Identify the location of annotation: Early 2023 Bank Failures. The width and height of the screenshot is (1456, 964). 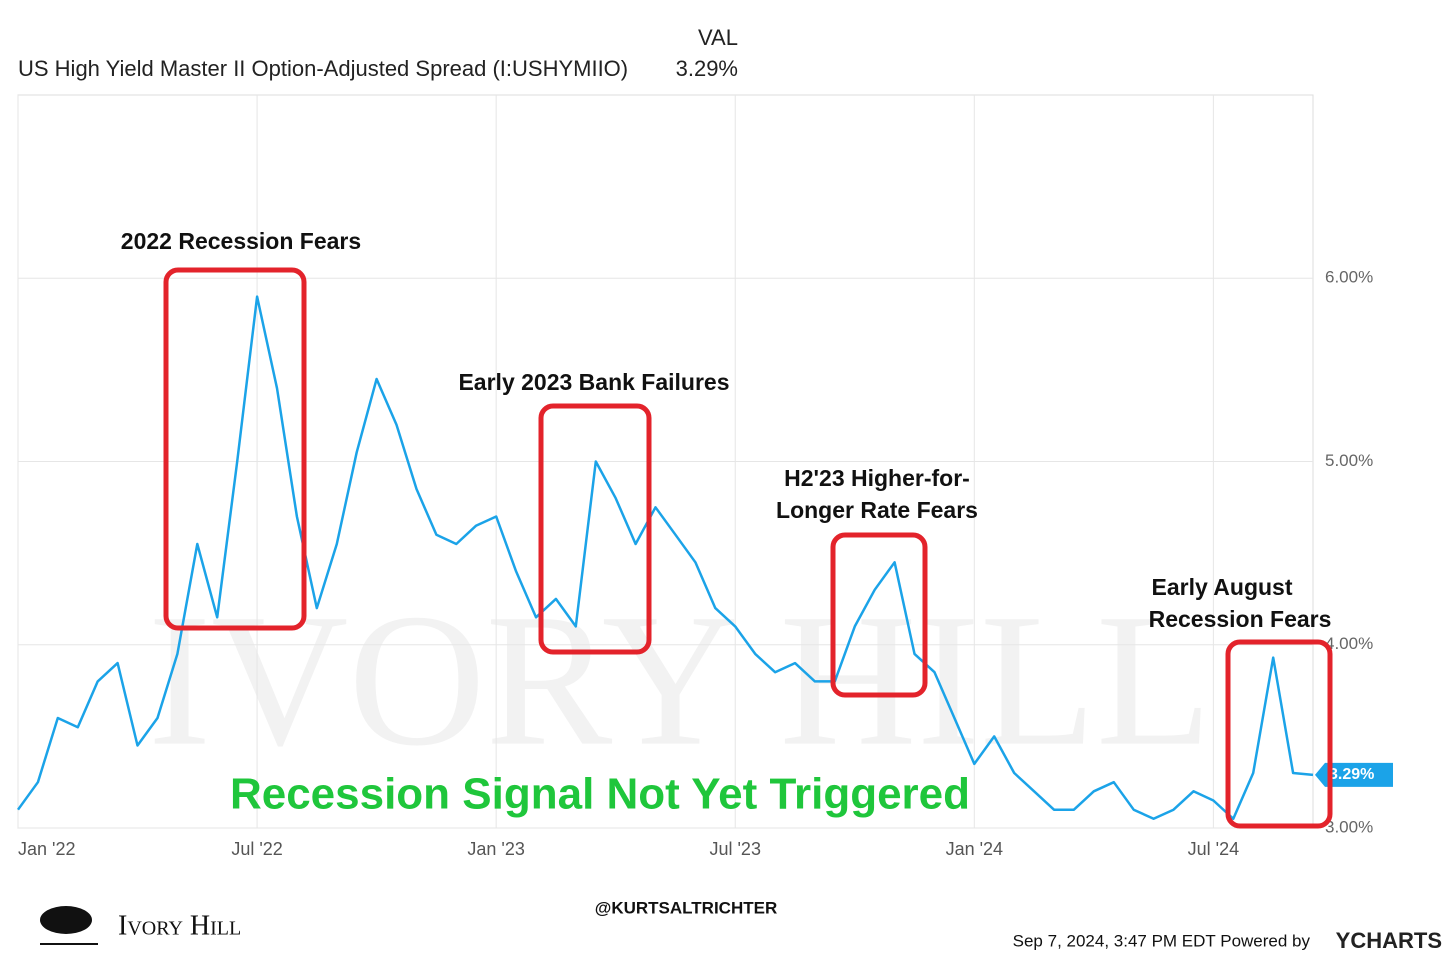
(593, 382).